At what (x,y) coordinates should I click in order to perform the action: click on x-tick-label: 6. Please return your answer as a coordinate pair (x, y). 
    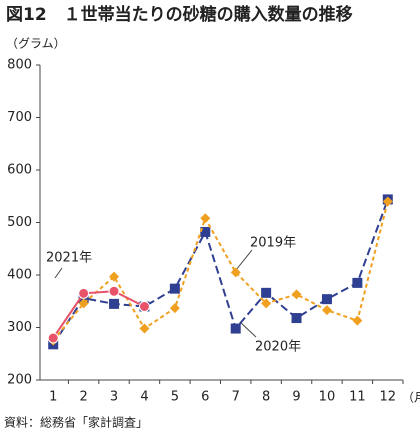
    Looking at the image, I should click on (205, 397).